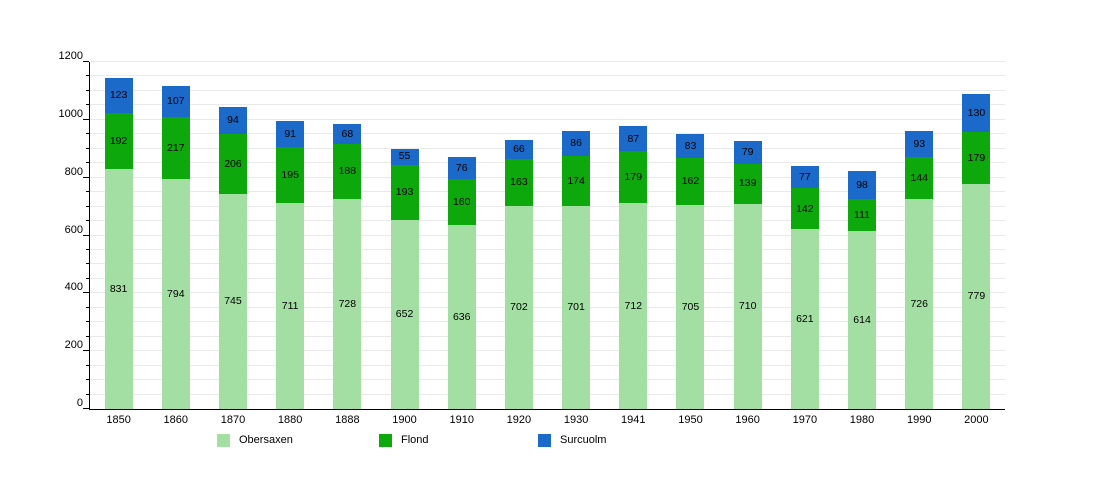 Image resolution: width=1100 pixels, height=500 pixels. What do you see at coordinates (118, 288) in the screenshot?
I see `bar-value-label: 831` at bounding box center [118, 288].